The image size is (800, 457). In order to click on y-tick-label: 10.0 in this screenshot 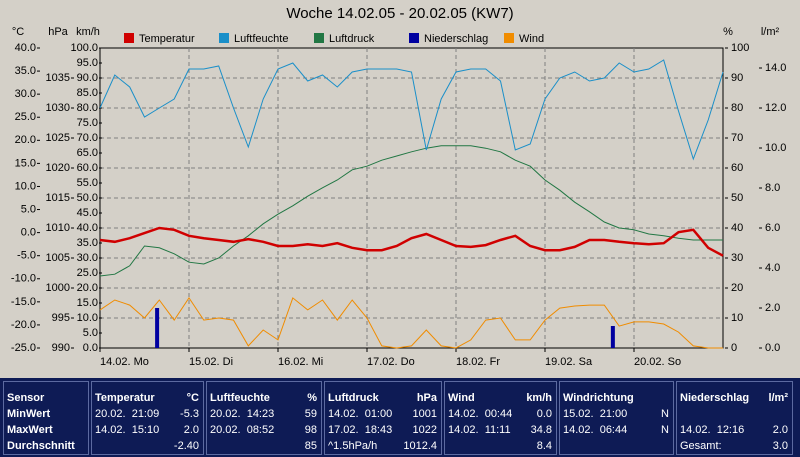, I will do `click(25, 186)`.